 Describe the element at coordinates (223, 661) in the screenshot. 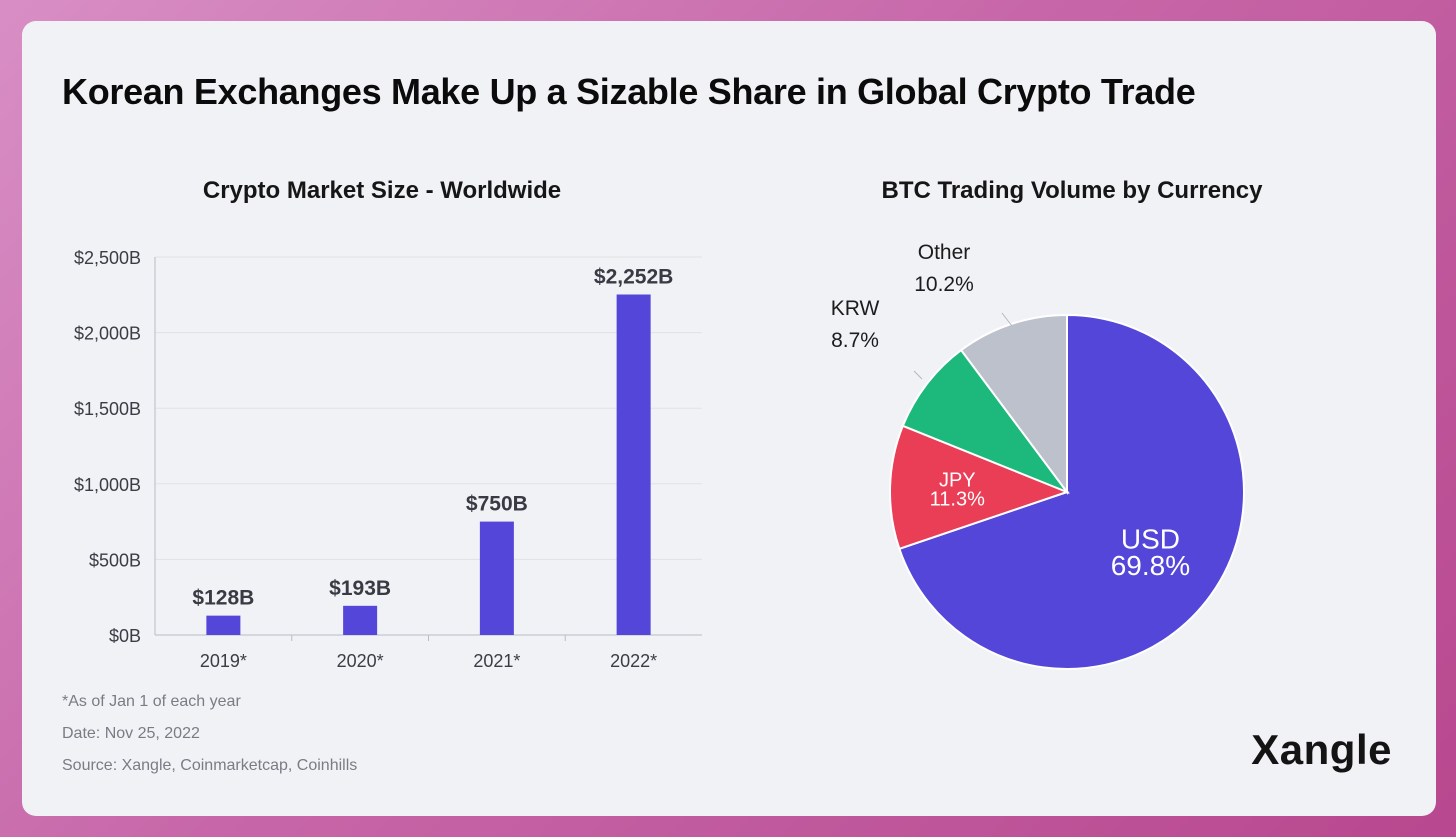

I see `x-tick-label: 2019*` at that location.